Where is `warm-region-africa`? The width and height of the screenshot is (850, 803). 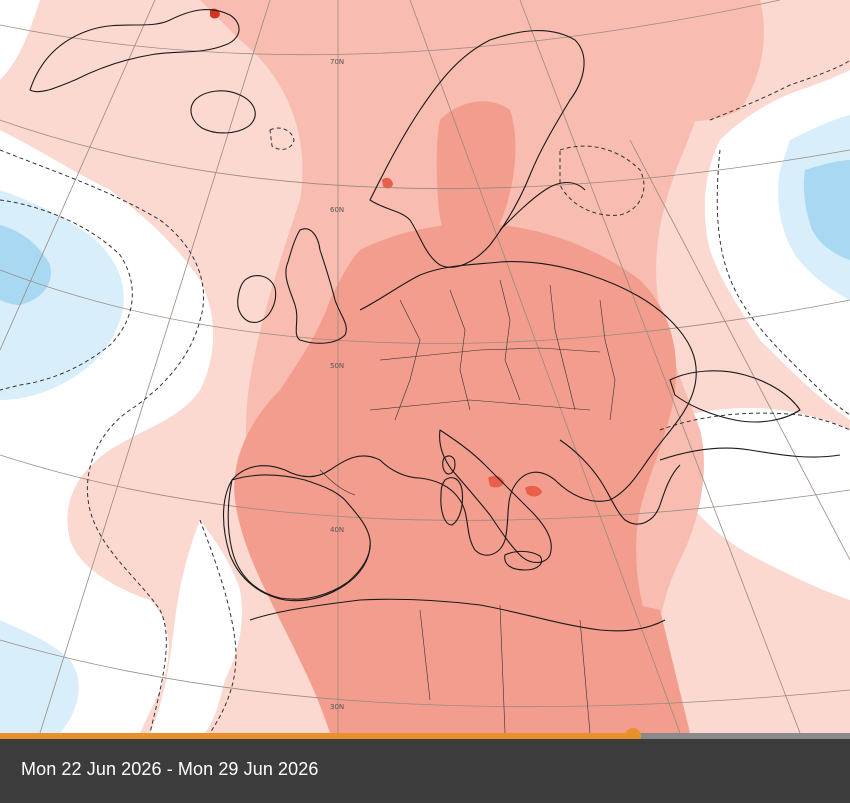
warm-region-africa is located at coordinates (510, 660).